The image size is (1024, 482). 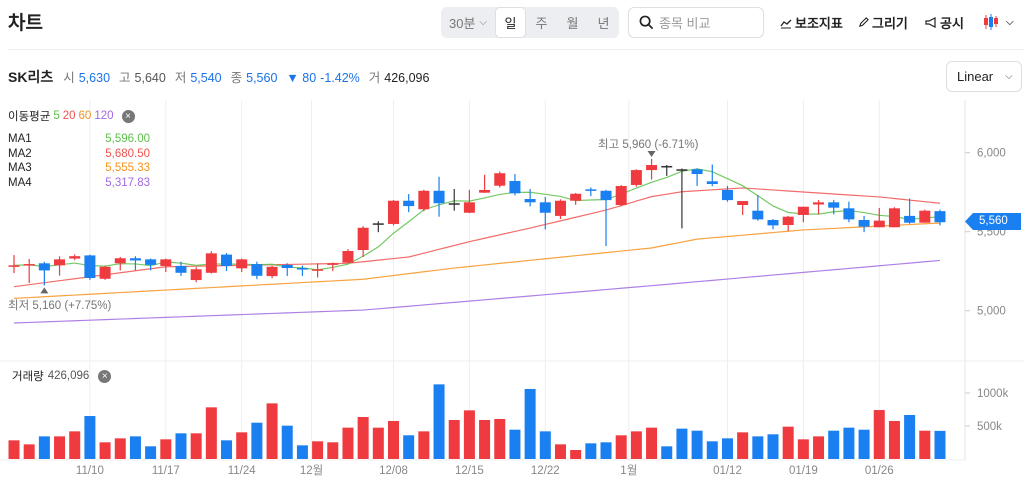 What do you see at coordinates (69, 116) in the screenshot?
I see `ma-period-20: 20` at bounding box center [69, 116].